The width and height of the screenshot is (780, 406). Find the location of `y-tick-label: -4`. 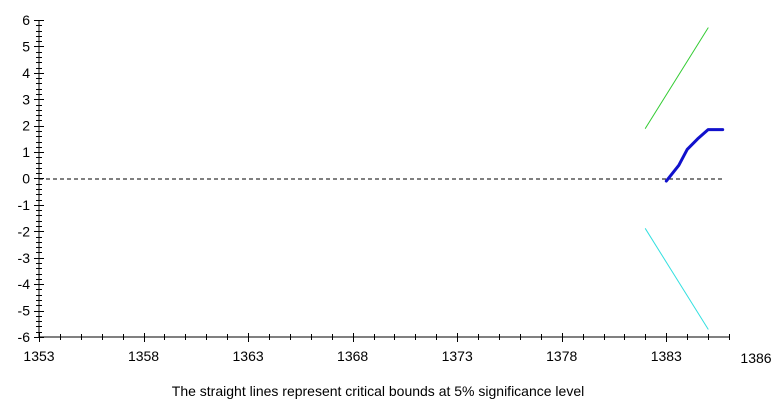

y-tick-label: -4 is located at coordinates (24, 284).